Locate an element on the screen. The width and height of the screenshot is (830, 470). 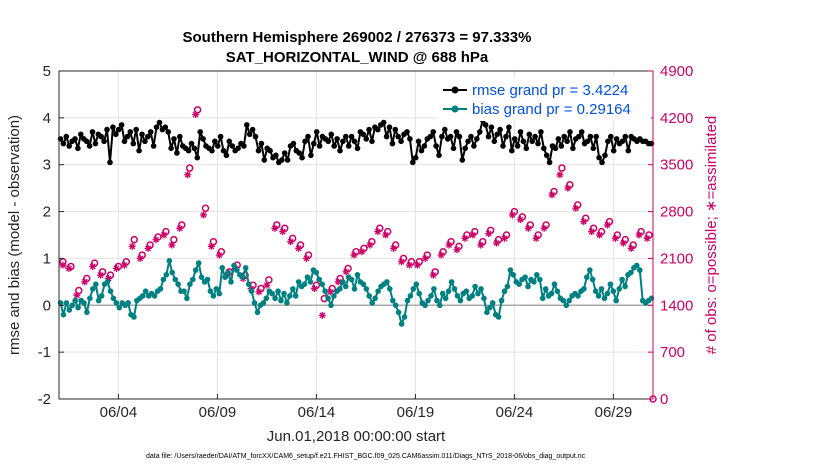
legend-rmse-marker is located at coordinates (455, 90).